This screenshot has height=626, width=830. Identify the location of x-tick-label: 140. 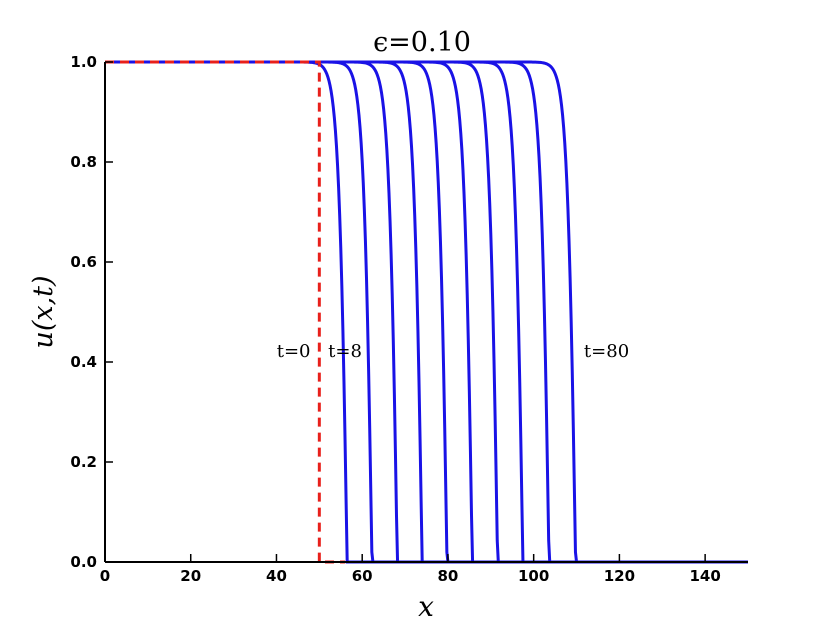
(704, 576).